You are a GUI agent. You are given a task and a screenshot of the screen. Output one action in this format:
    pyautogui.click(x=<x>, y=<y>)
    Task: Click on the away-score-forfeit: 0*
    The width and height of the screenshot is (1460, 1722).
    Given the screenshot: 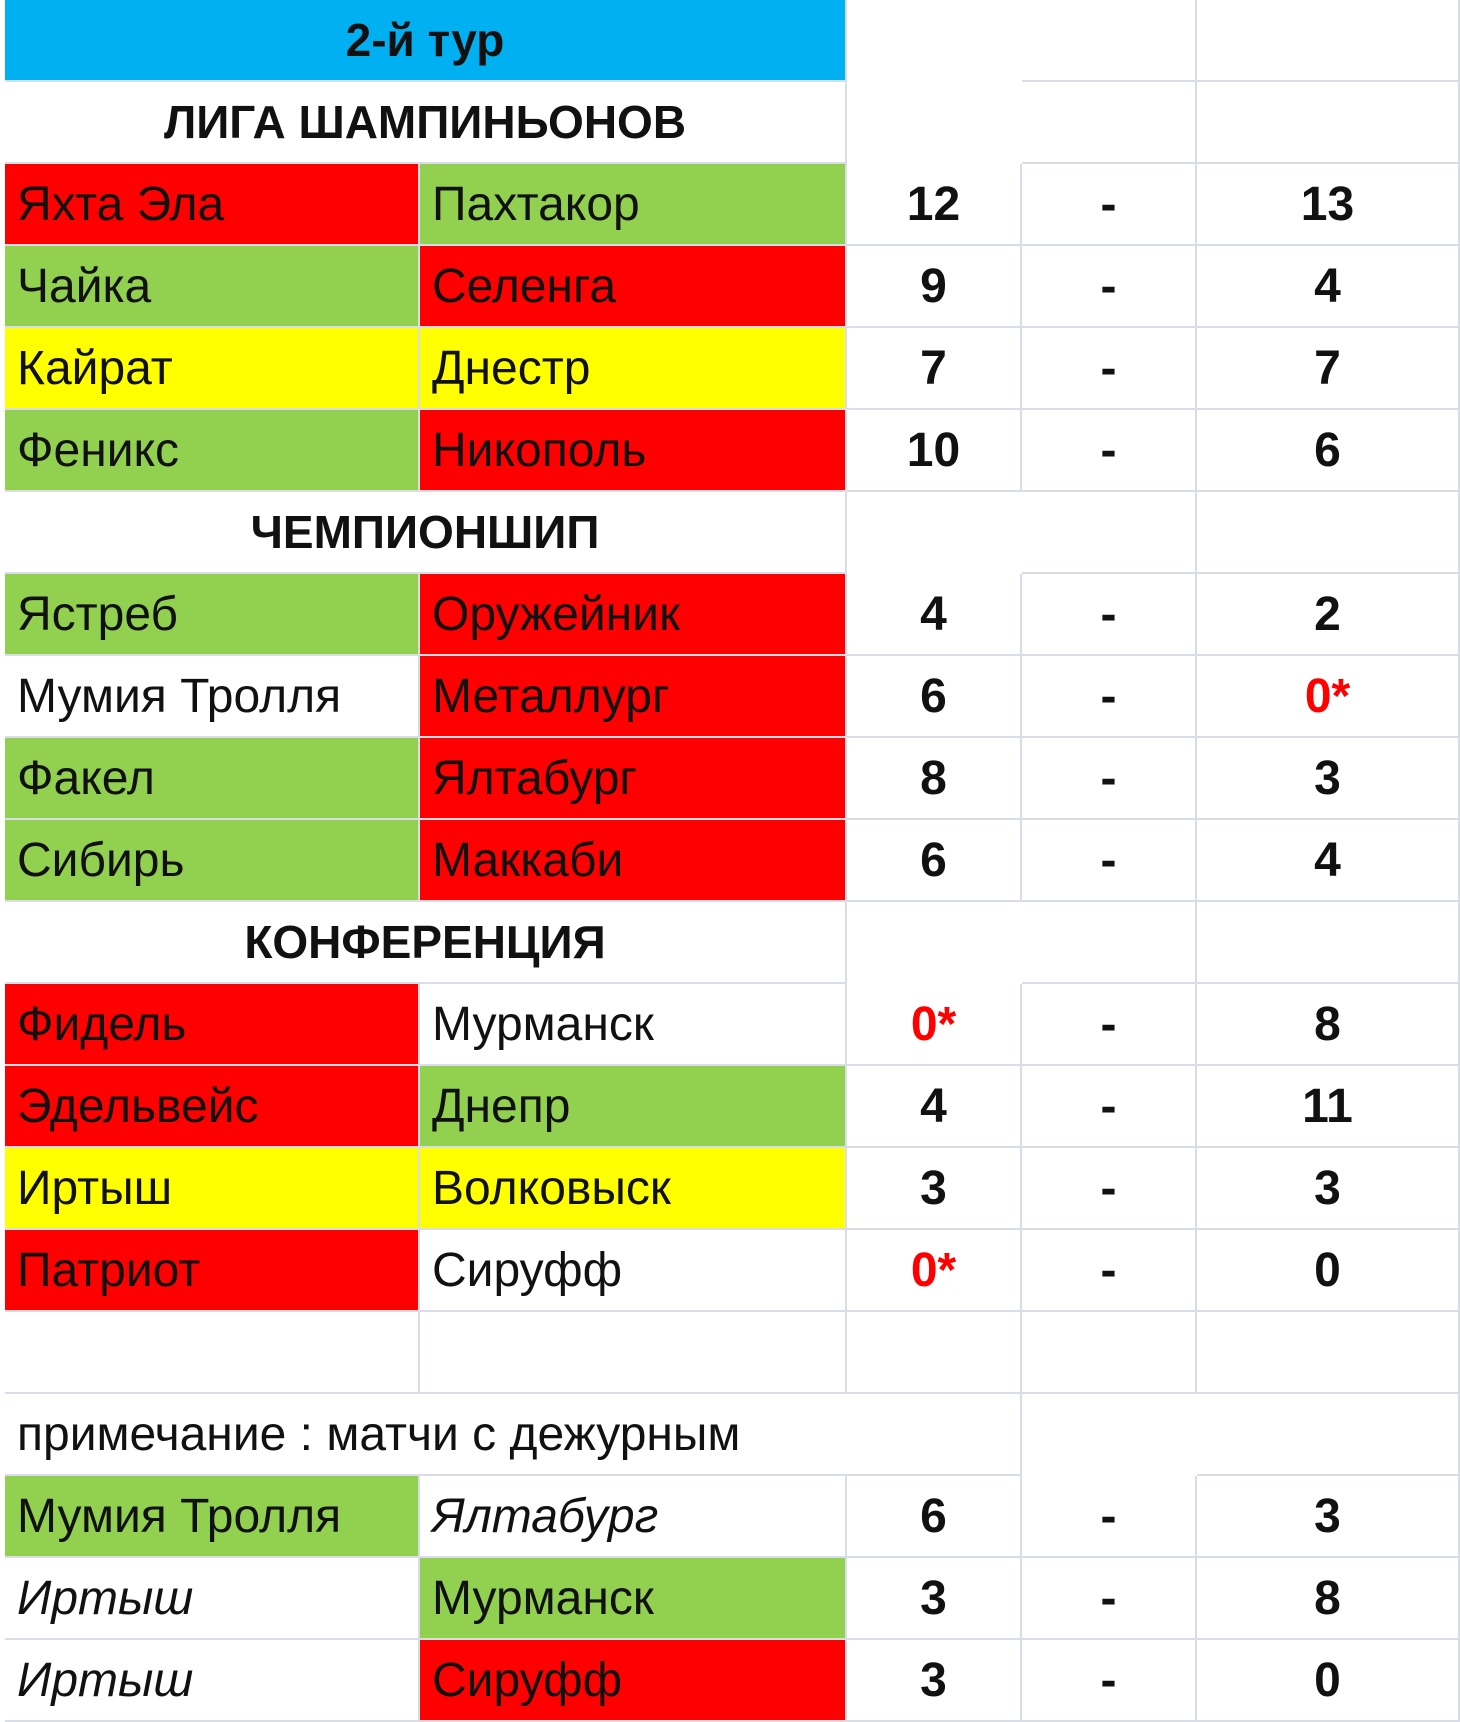 What is the action you would take?
    pyautogui.click(x=1328, y=697)
    